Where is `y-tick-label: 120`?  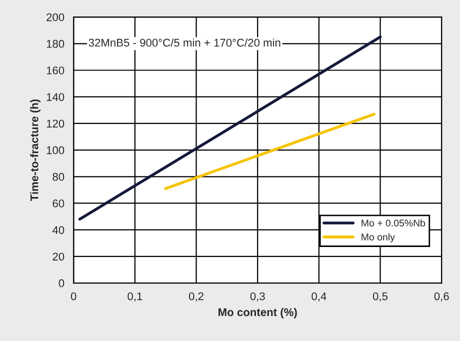 y-tick-label: 120 is located at coordinates (55, 124).